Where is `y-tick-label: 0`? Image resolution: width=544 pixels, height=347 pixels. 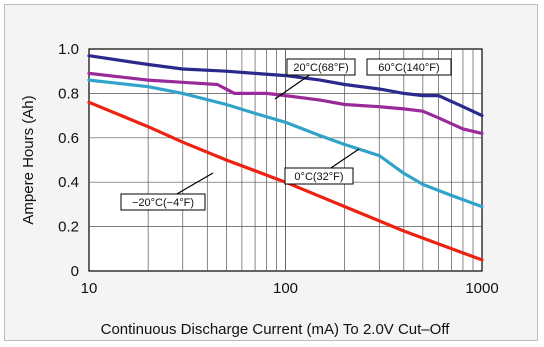 y-tick-label: 0 is located at coordinates (75, 271).